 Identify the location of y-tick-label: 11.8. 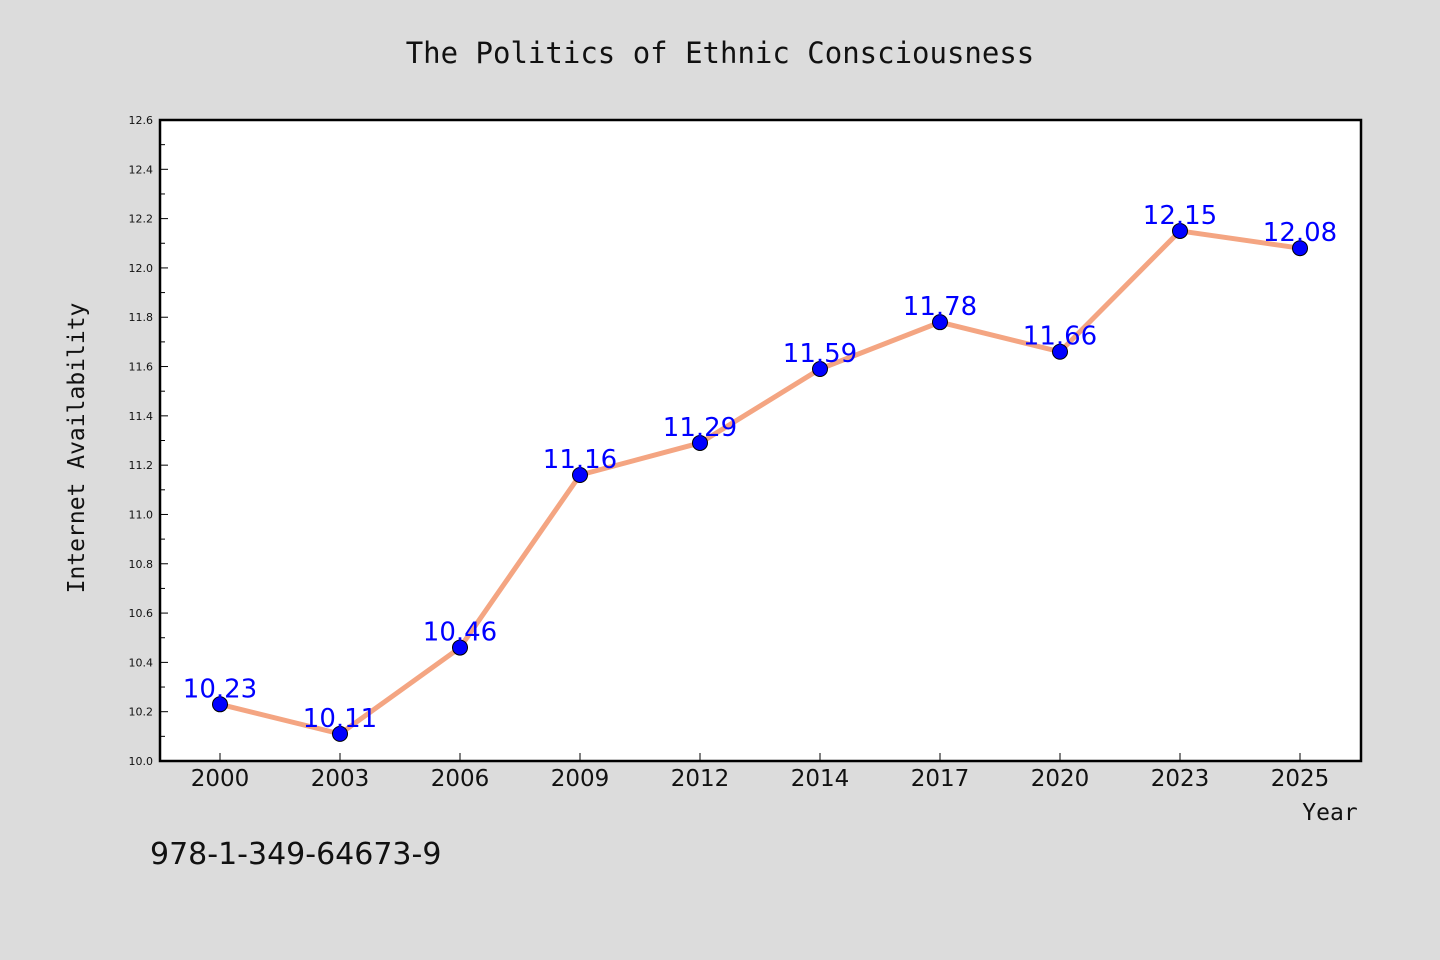
(141, 317).